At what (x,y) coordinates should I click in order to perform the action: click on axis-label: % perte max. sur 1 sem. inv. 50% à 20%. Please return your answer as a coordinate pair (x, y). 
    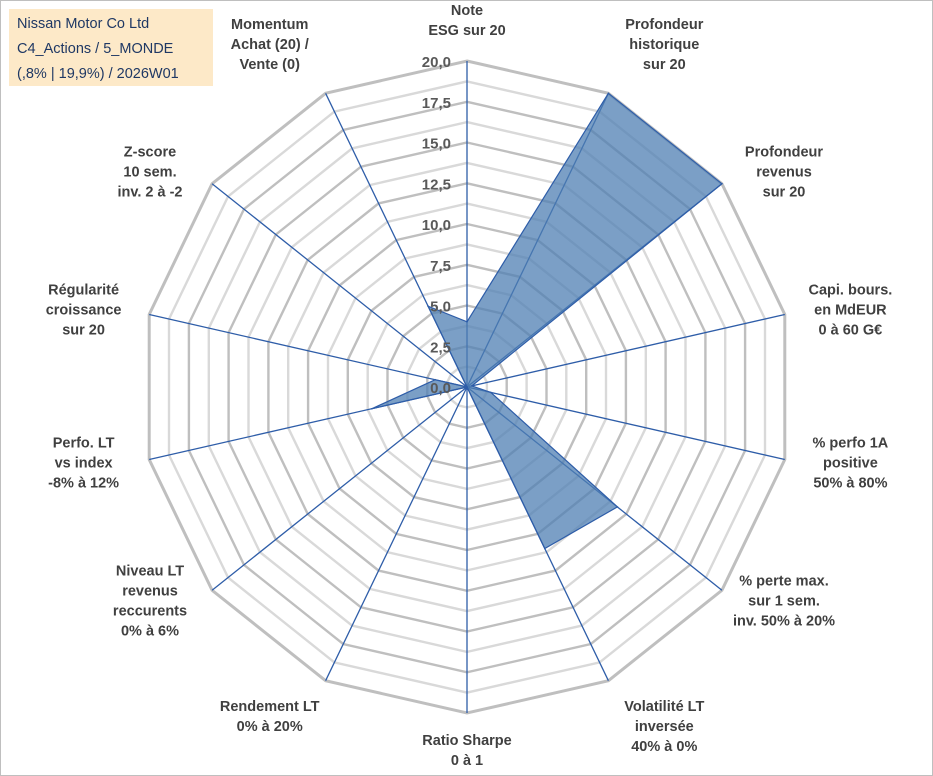
    Looking at the image, I should click on (784, 602).